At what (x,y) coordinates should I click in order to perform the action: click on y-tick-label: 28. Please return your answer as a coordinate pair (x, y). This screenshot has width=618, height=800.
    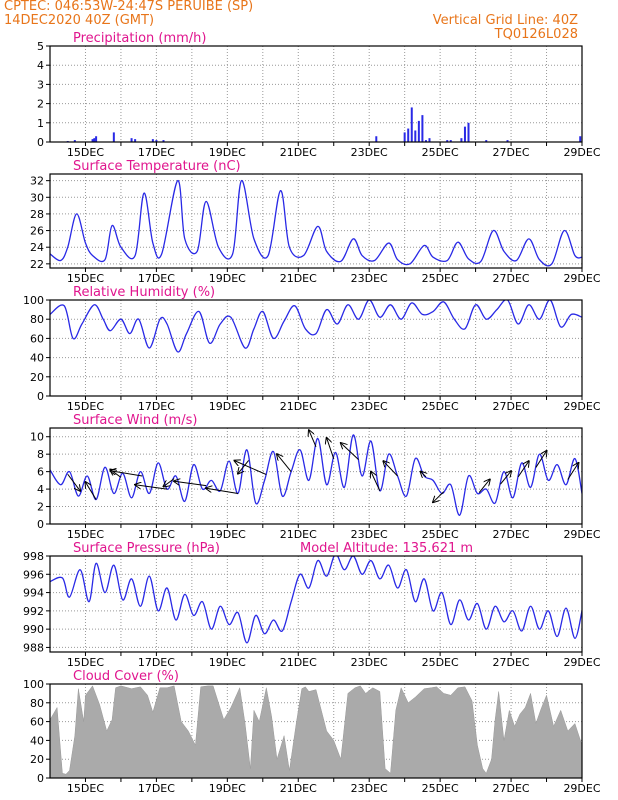
    Looking at the image, I should click on (37, 214).